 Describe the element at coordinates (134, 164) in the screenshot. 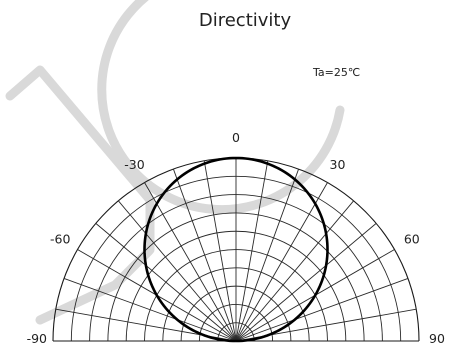

I see `angle-tick-label: -30` at that location.